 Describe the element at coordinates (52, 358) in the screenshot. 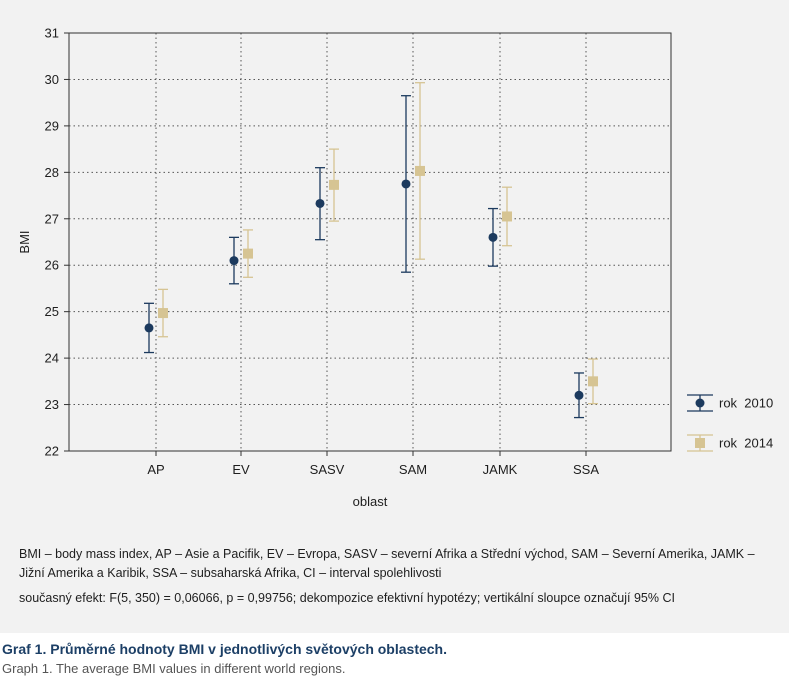

I see `y-tick-label: 24` at that location.